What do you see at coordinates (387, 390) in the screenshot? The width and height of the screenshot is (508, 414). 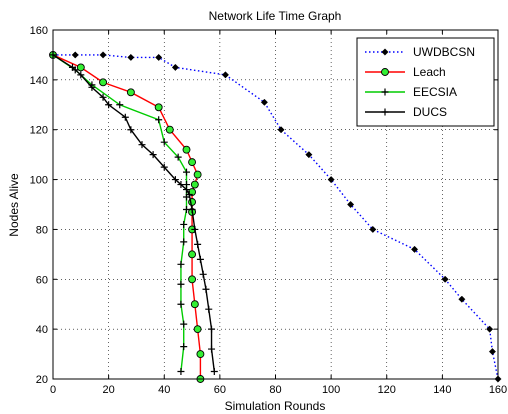 I see `x-tick-label: 120` at bounding box center [387, 390].